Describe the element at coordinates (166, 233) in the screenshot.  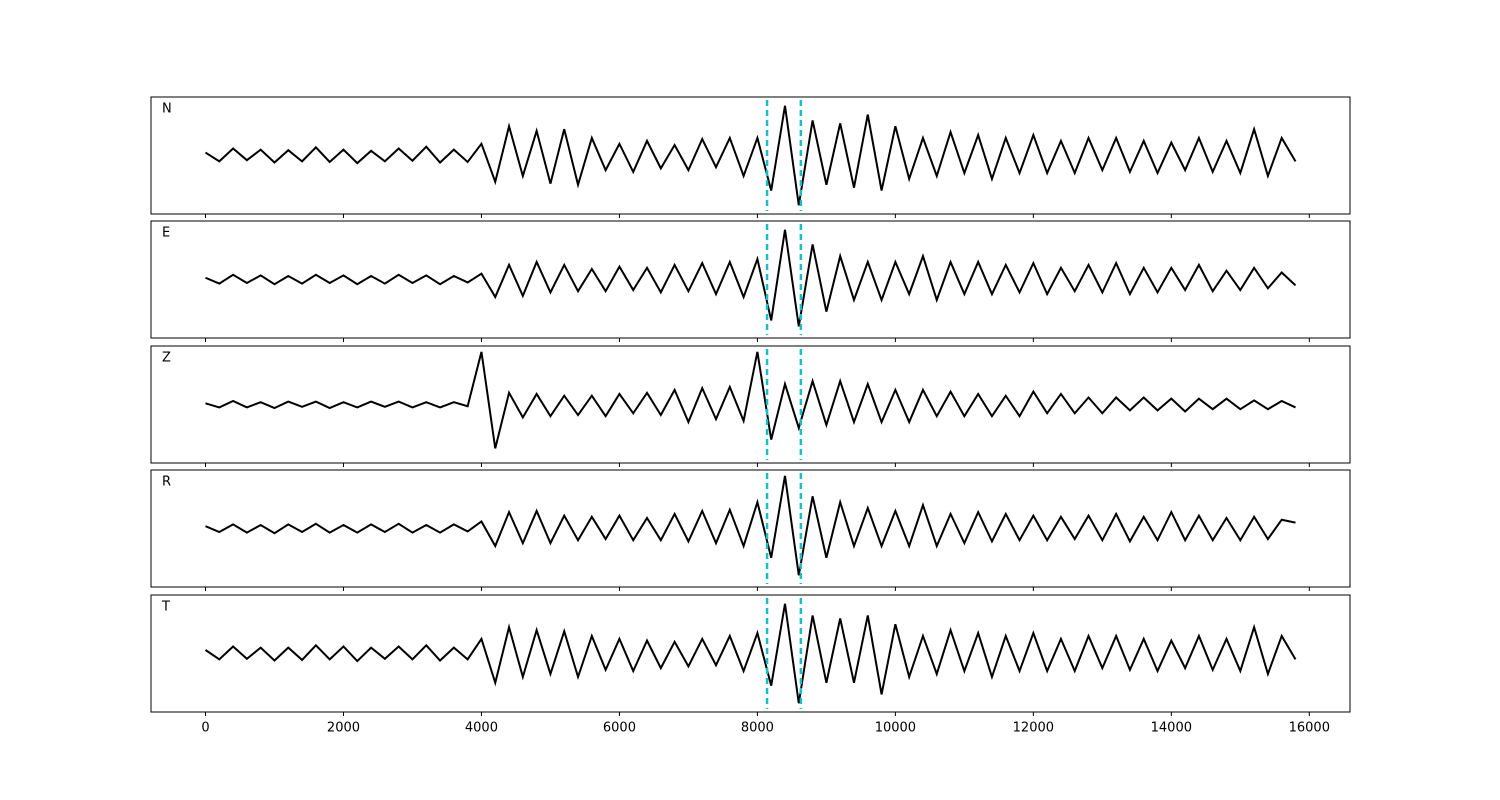
I see `panel-label: E` at that location.